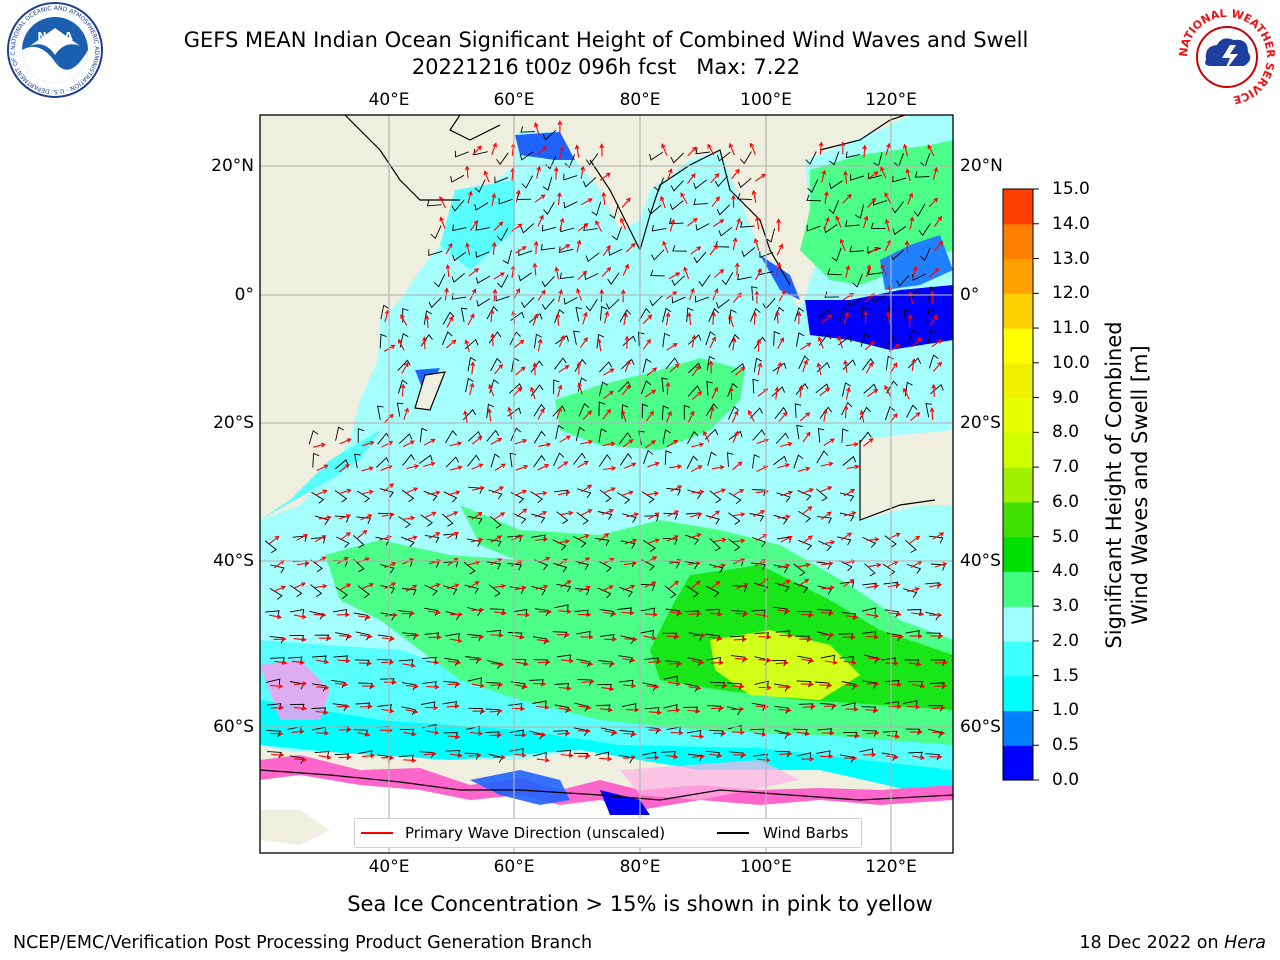 Image resolution: width=1280 pixels, height=960 pixels. What do you see at coordinates (766, 100) in the screenshot?
I see `x-tick-top-100e: 100°E` at bounding box center [766, 100].